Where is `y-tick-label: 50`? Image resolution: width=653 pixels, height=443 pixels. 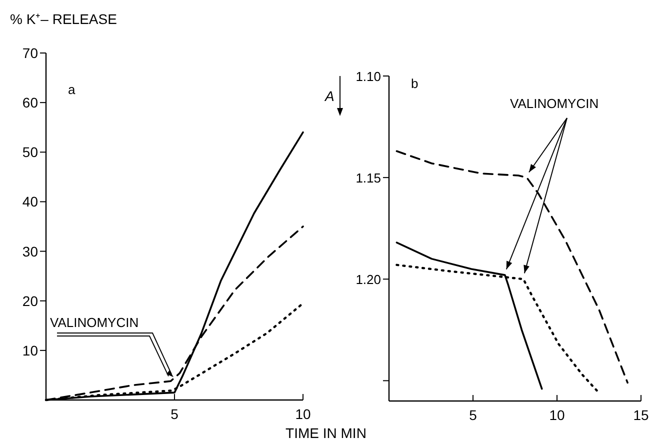 y-tick-label: 50 is located at coordinates (30, 152).